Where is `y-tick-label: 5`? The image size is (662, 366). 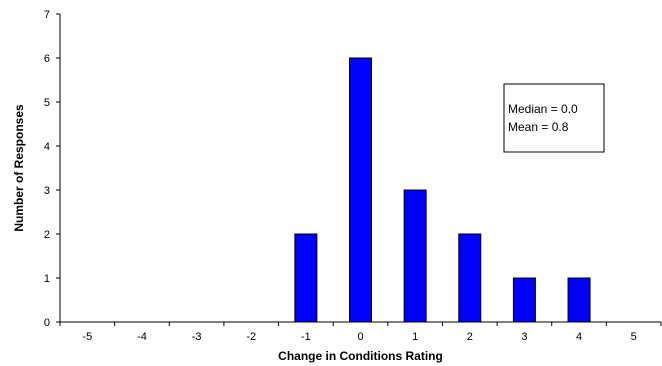
y-tick-label: 5 is located at coordinates (47, 103).